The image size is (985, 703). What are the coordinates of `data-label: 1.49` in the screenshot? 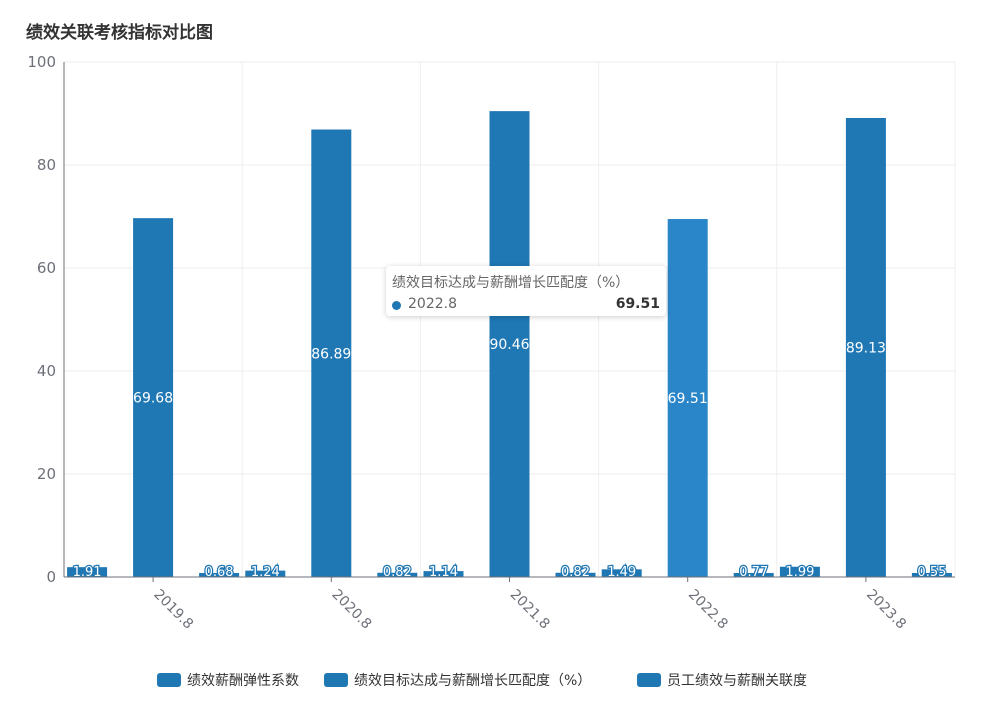 It's located at (621, 572).